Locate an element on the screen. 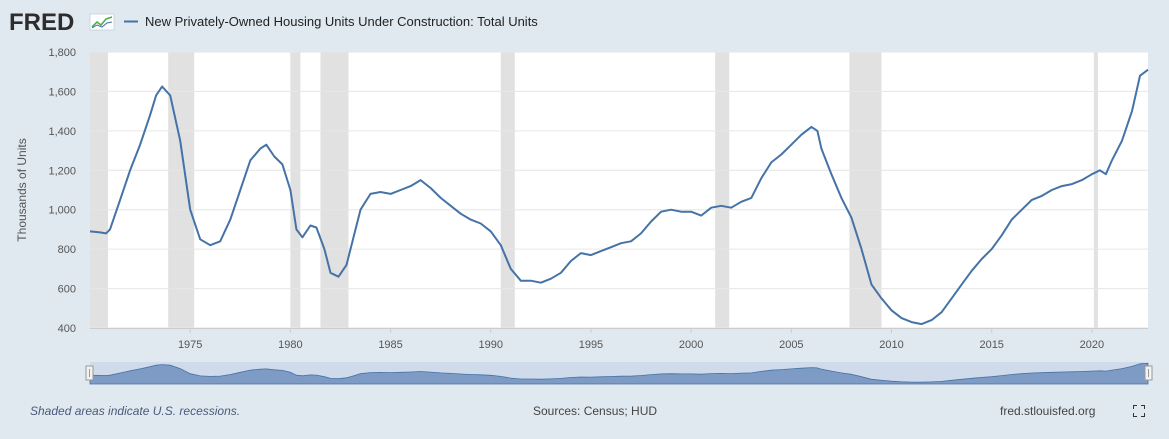 The width and height of the screenshot is (1169, 439). recession-note: Shaded areas indicate U.S. recessions. is located at coordinates (135, 411).